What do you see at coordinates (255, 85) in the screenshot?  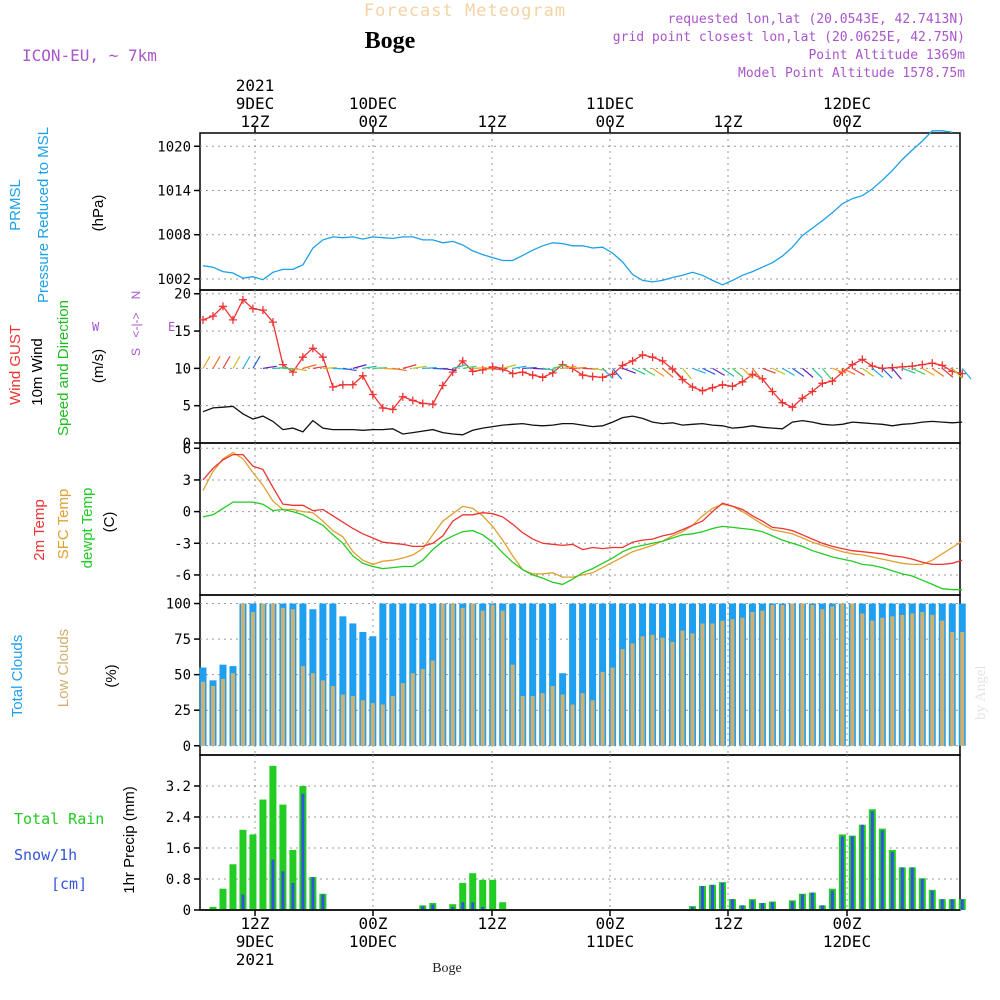 I see `top-year-label: 2021` at bounding box center [255, 85].